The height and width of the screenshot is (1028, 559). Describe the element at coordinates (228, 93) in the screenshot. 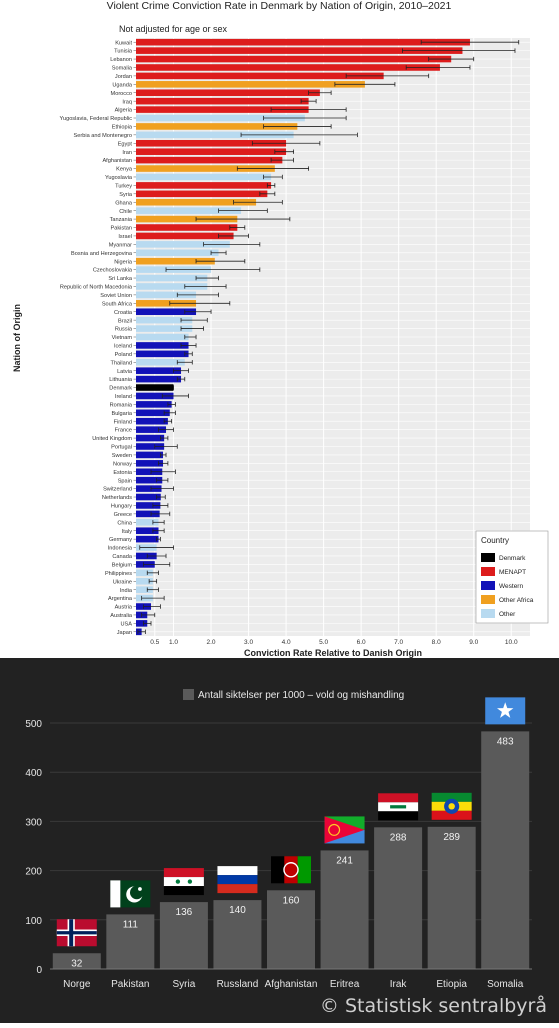

I see `bar-morocco` at that location.